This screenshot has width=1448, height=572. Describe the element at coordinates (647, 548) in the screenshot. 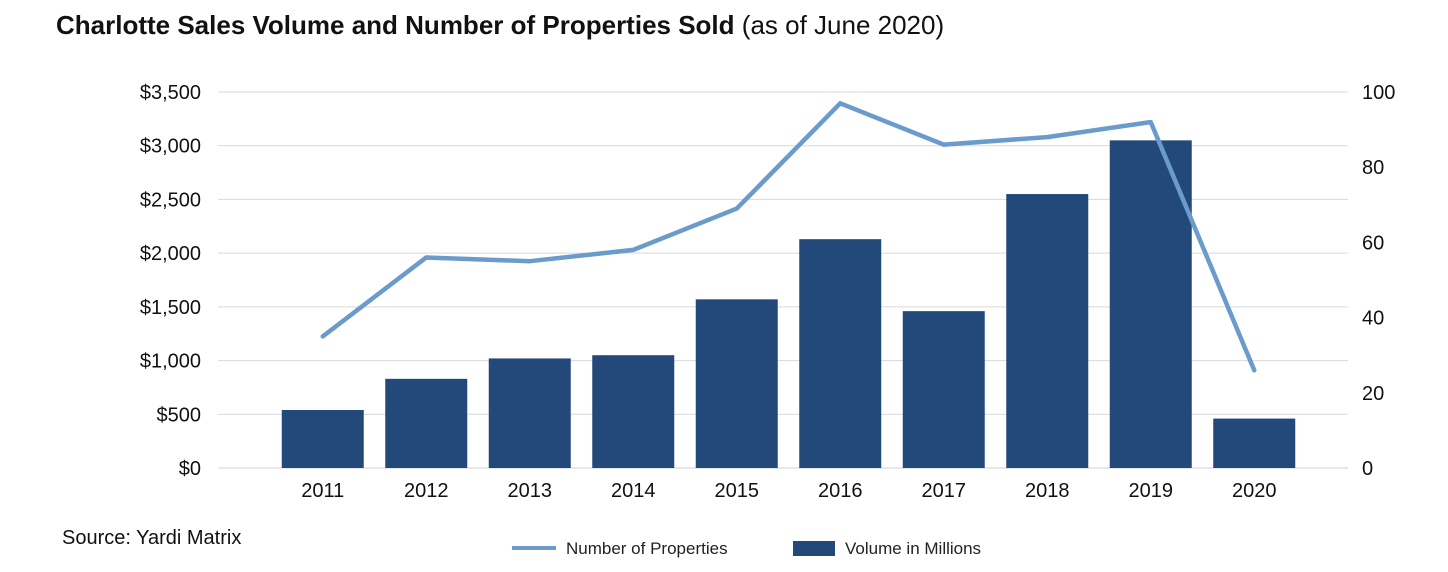

I see `legend-label-number-of-properties: Number of Properties` at that location.